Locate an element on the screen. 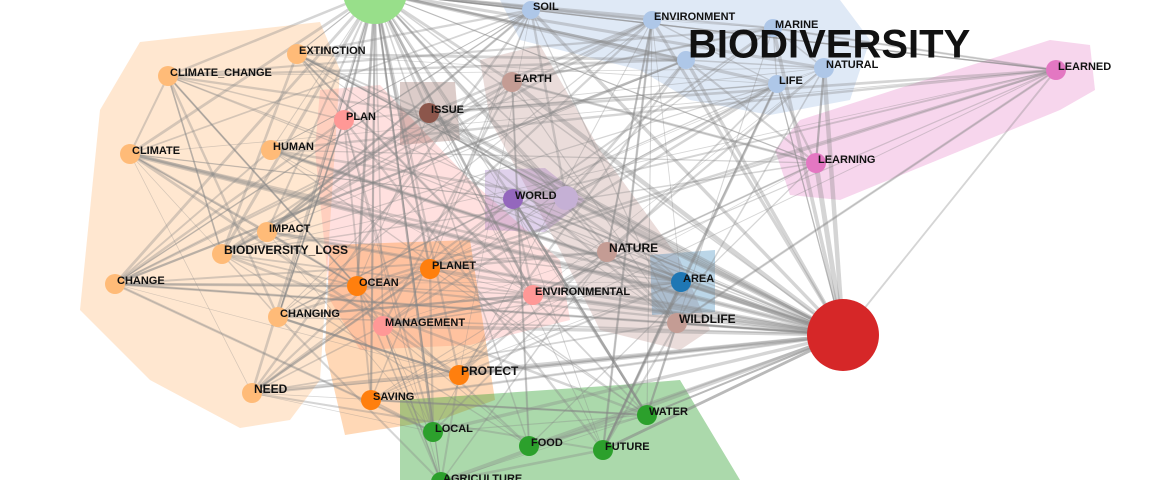 The image size is (1156, 480). node-label: FUTURE is located at coordinates (627, 447).